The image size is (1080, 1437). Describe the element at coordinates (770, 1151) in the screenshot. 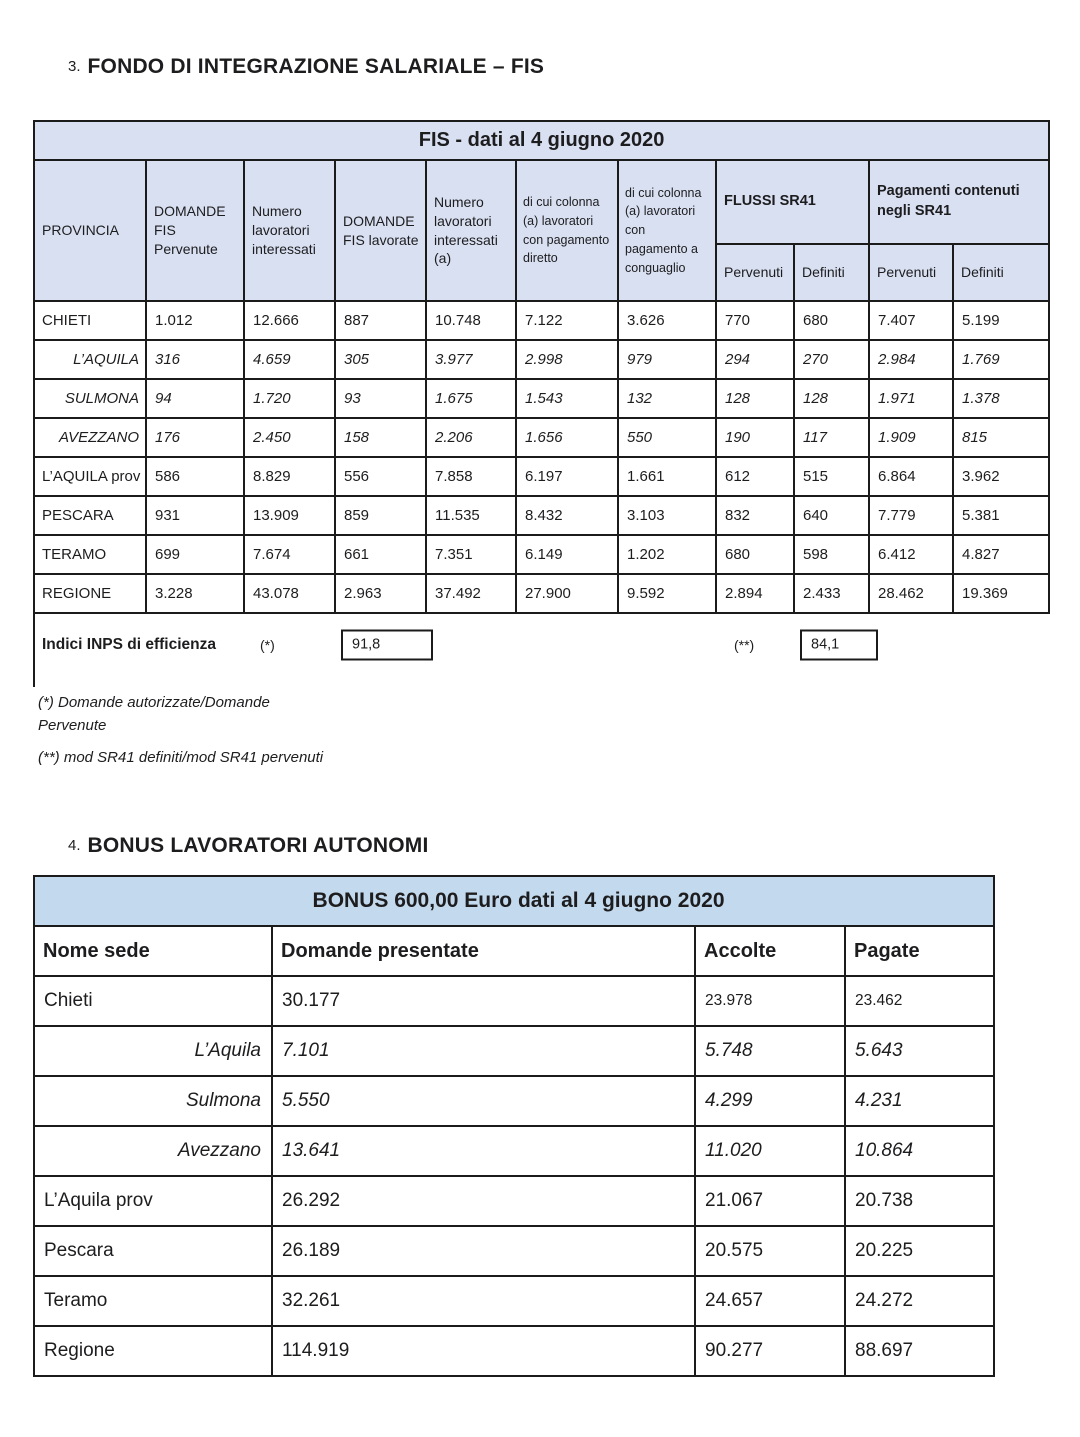

I see `value-cell: 11.020` at that location.